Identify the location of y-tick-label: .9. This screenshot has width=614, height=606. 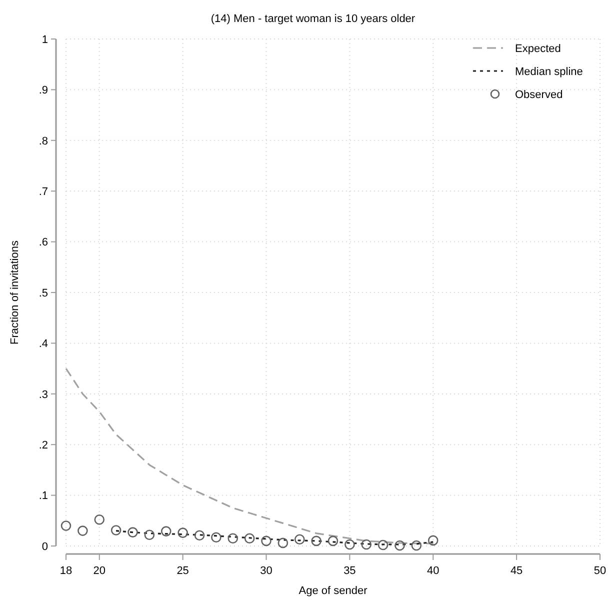
(43, 90).